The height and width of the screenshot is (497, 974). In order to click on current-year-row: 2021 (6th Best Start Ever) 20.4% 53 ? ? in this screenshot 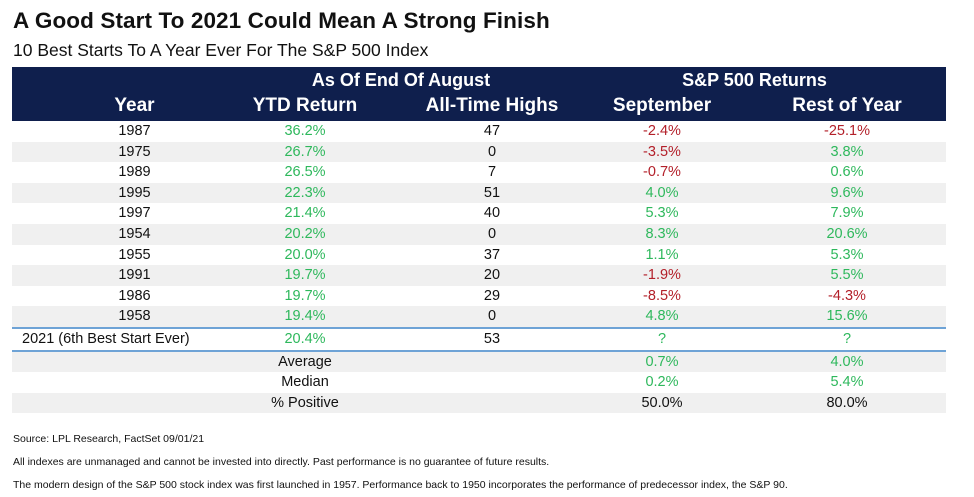, I will do `click(479, 339)`.